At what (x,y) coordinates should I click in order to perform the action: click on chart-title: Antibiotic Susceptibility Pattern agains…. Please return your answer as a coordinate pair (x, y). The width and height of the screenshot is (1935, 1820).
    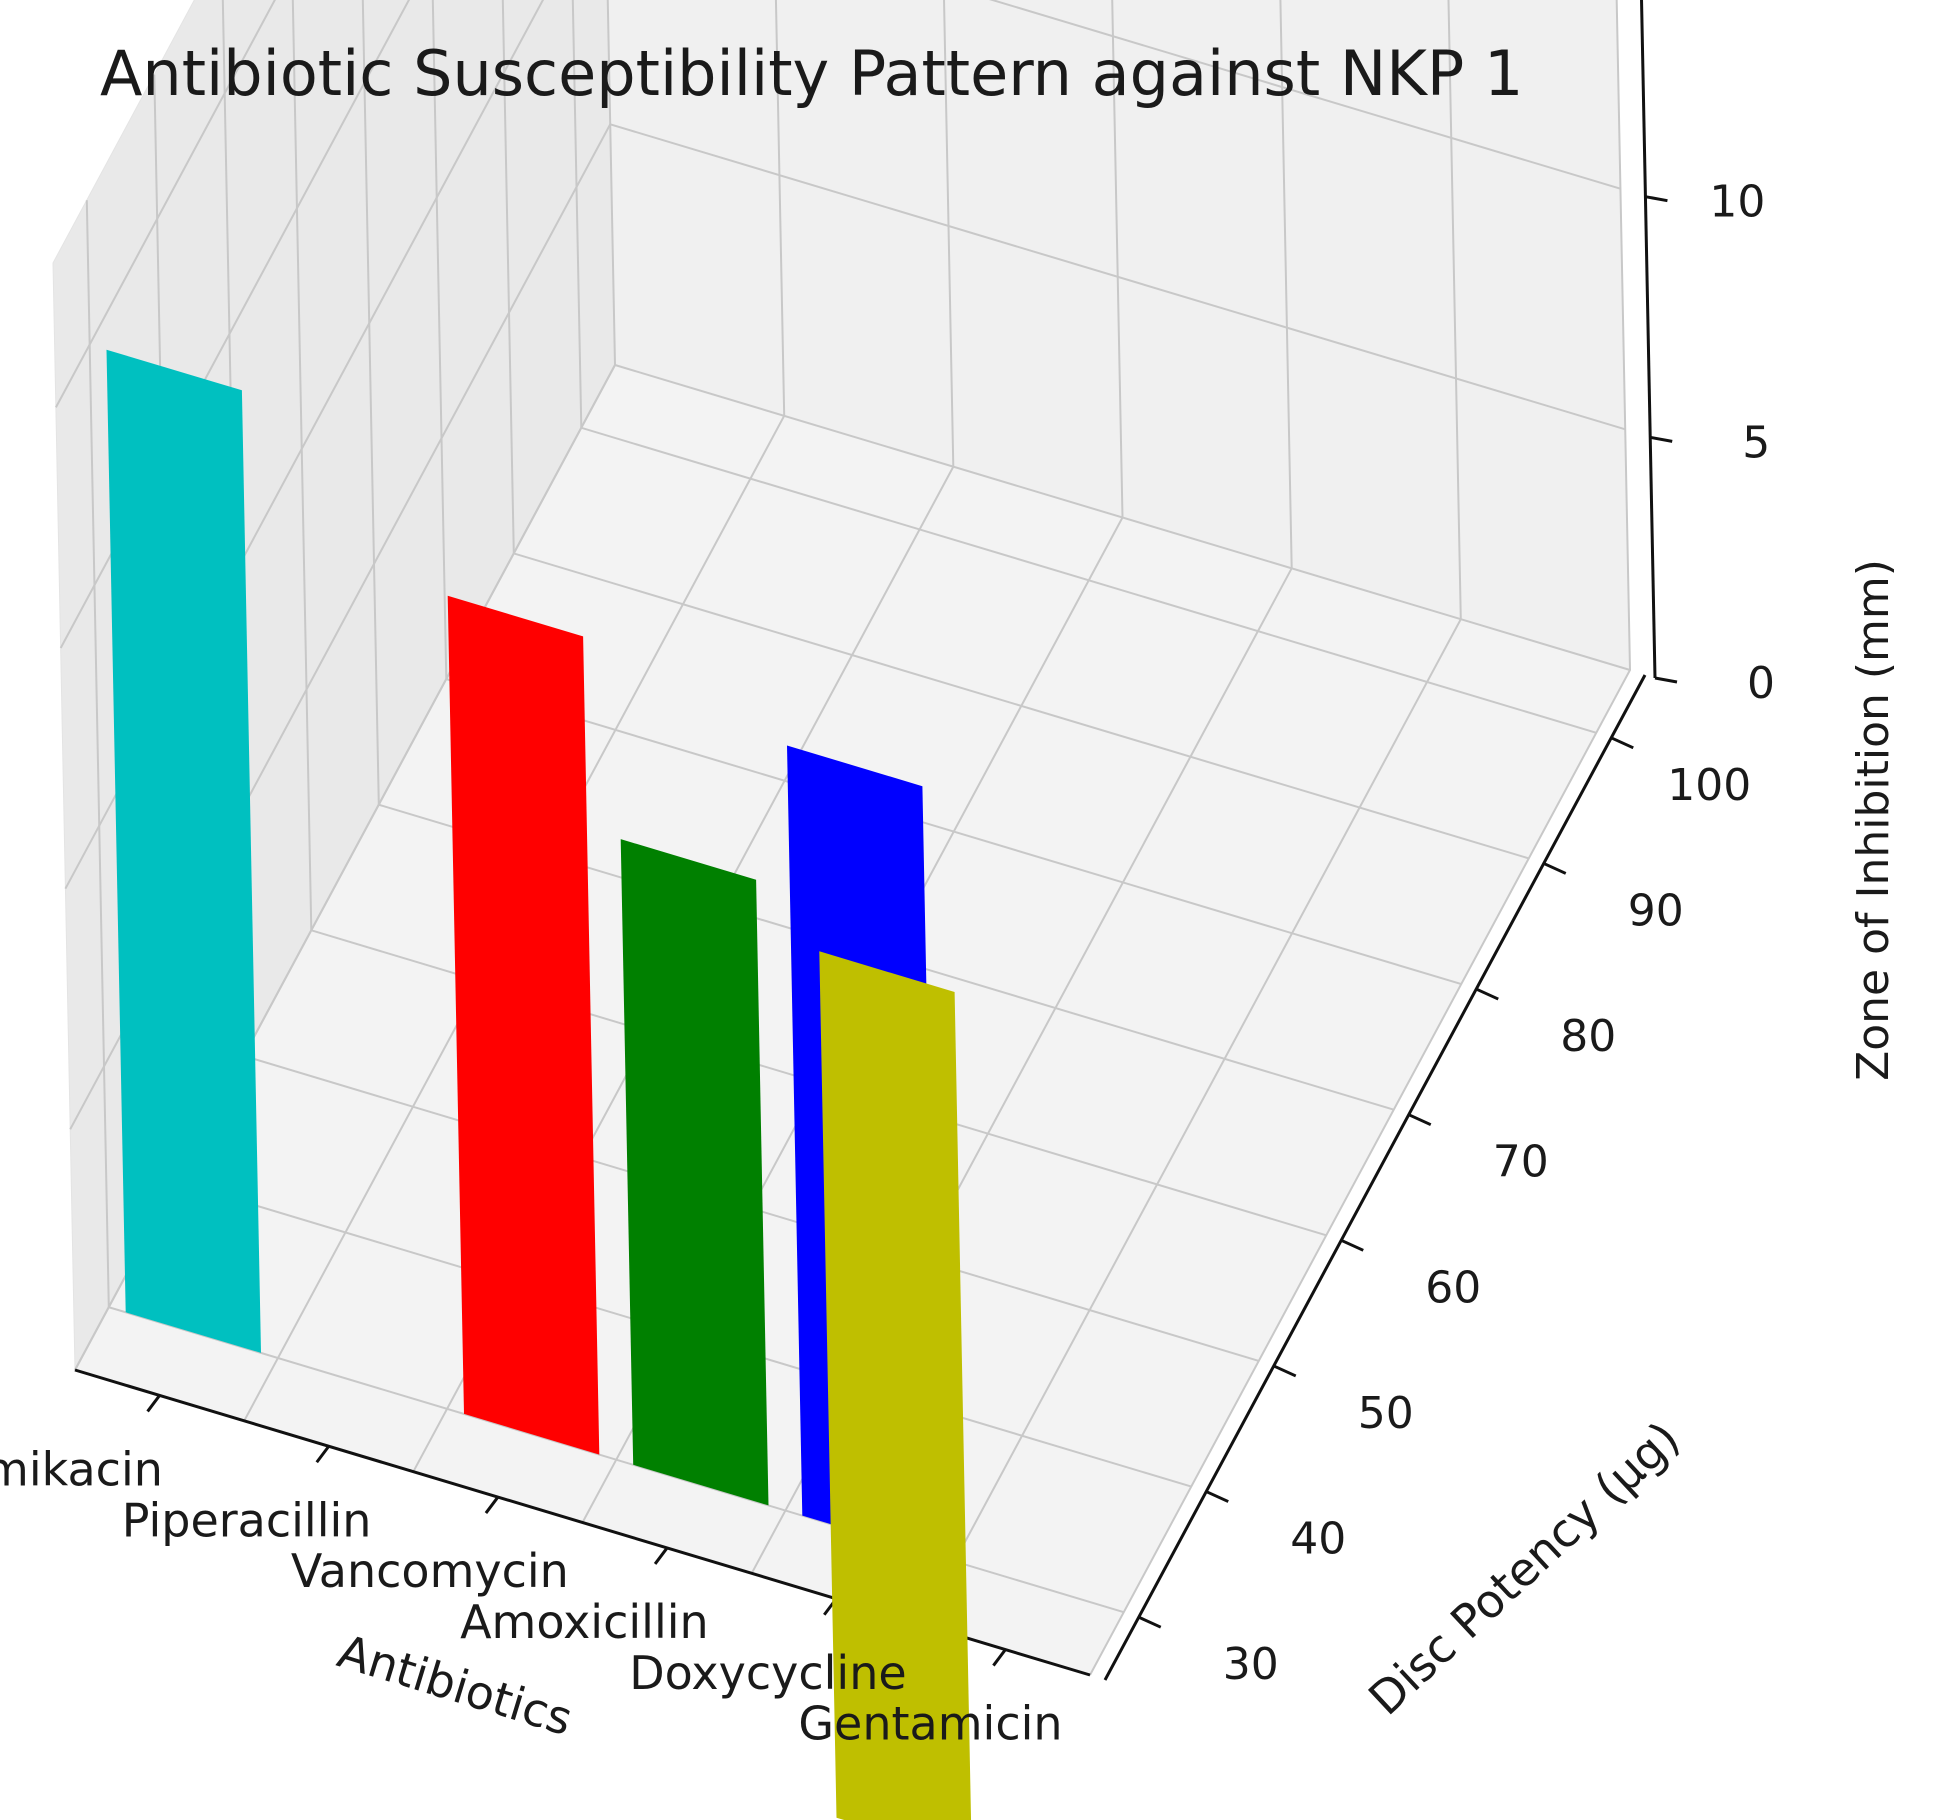
    Looking at the image, I should click on (811, 73).